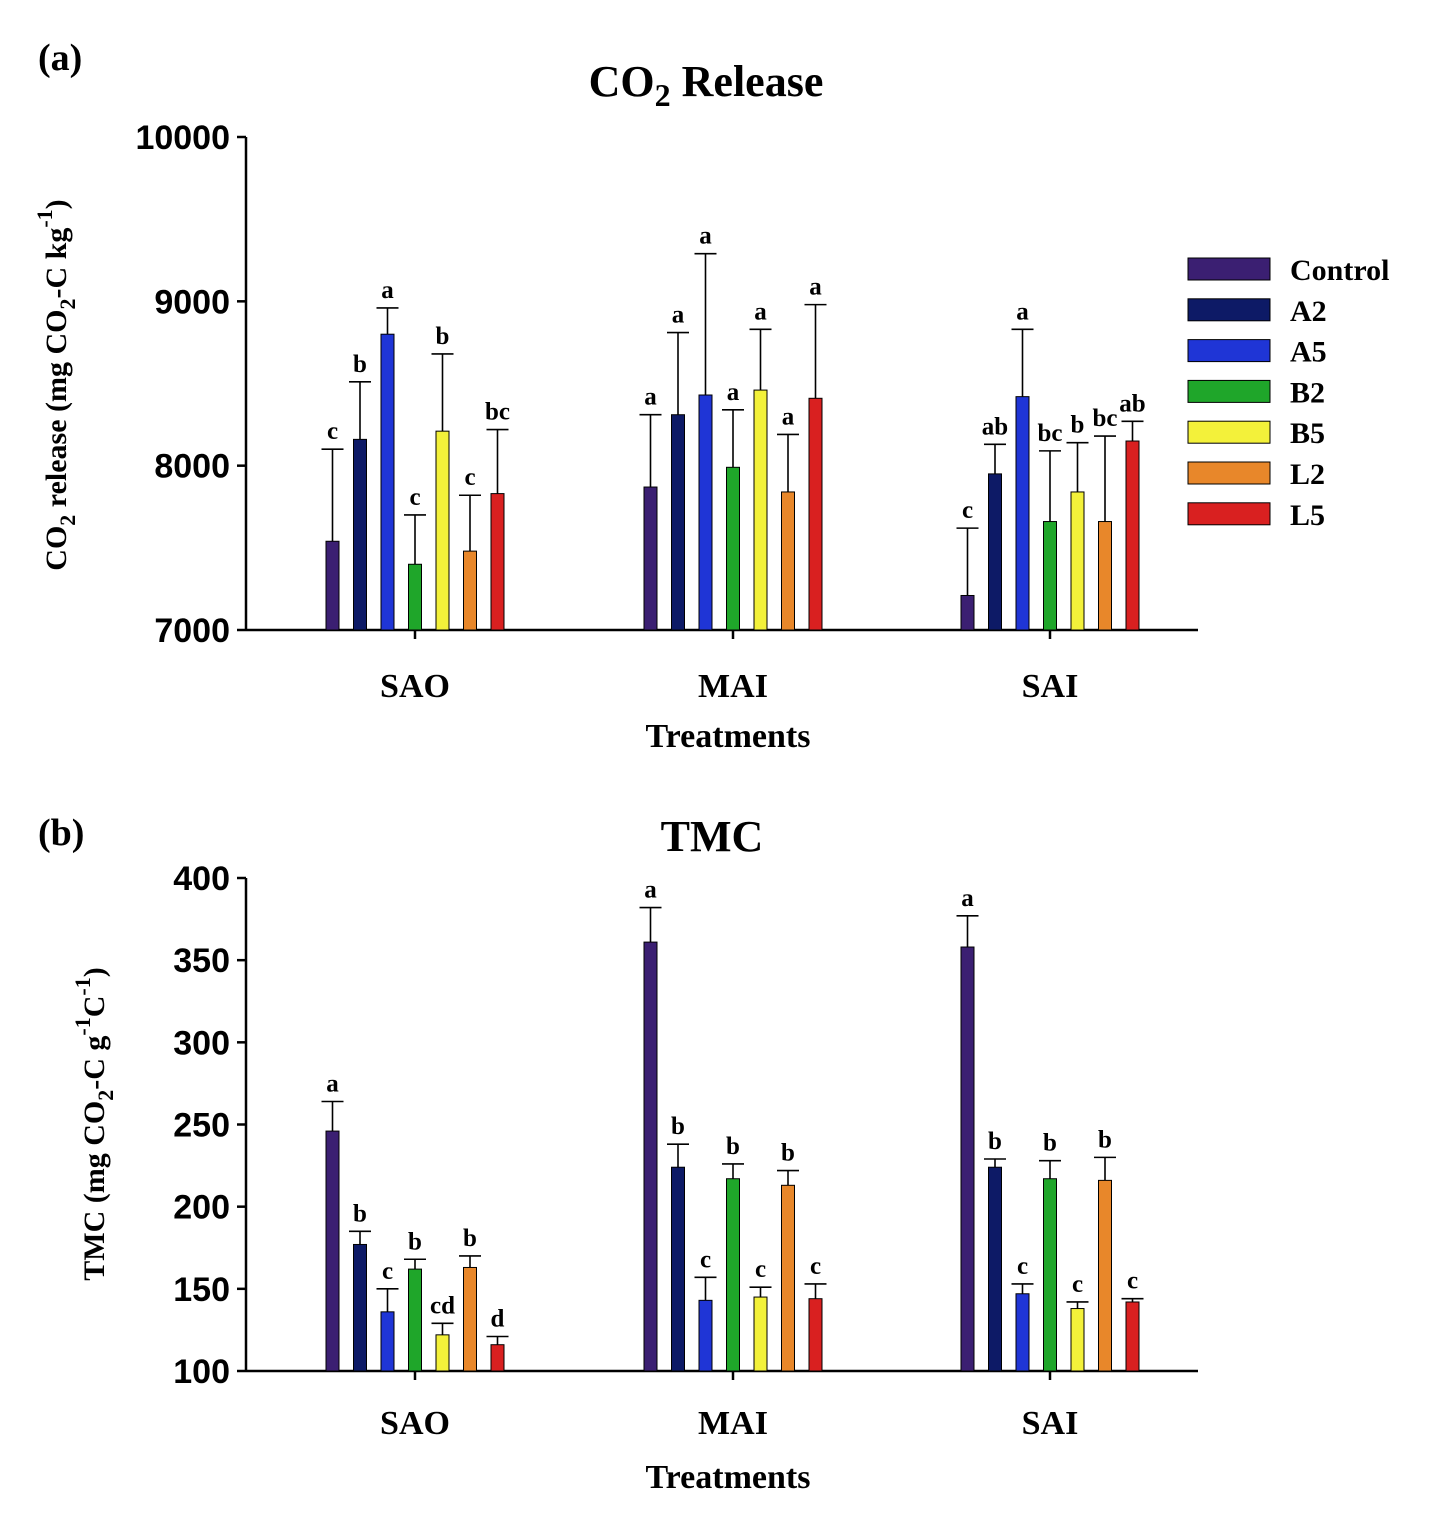  I want to click on bar-l2-sai, so click(1105, 1275).